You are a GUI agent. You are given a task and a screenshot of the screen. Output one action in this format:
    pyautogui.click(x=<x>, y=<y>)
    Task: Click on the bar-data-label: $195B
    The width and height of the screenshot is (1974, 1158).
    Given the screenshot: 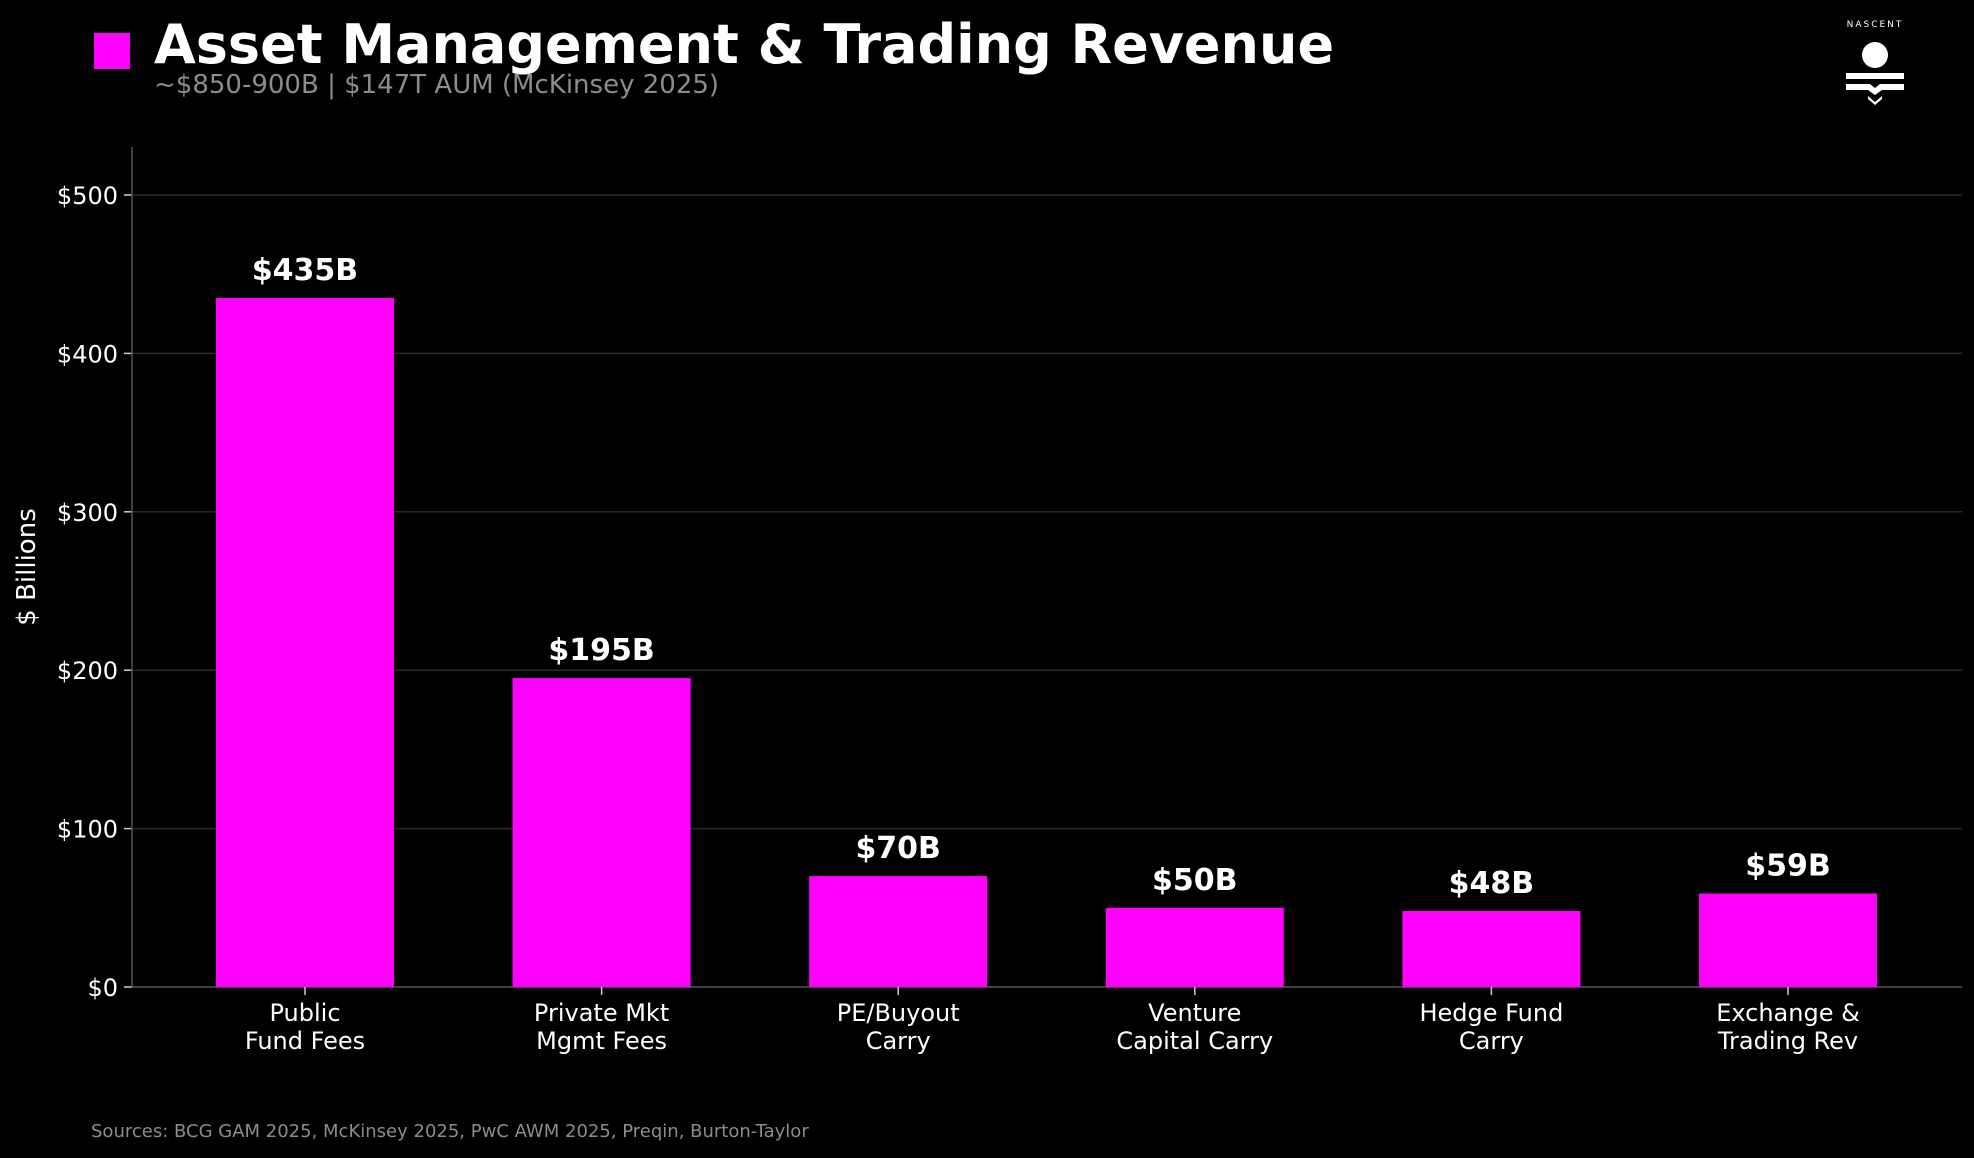 What is the action you would take?
    pyautogui.click(x=601, y=650)
    